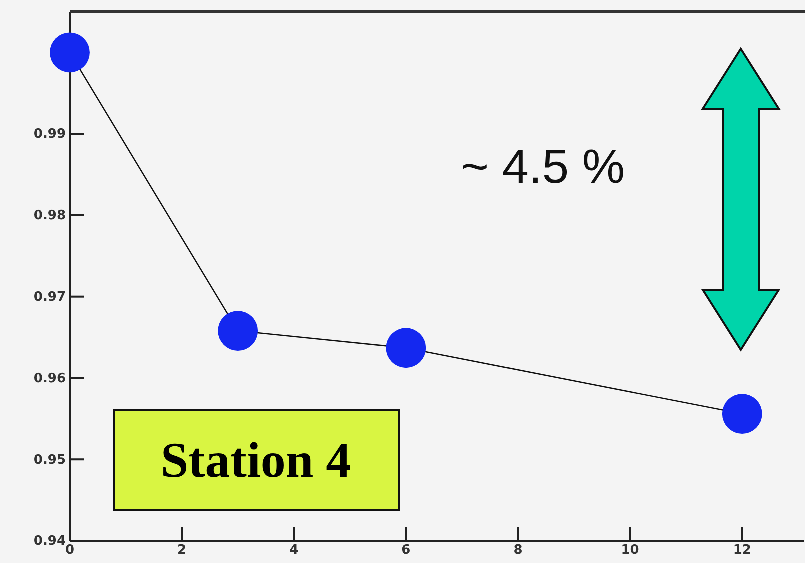  I want to click on y-tick-label: 0.94, so click(50, 542).